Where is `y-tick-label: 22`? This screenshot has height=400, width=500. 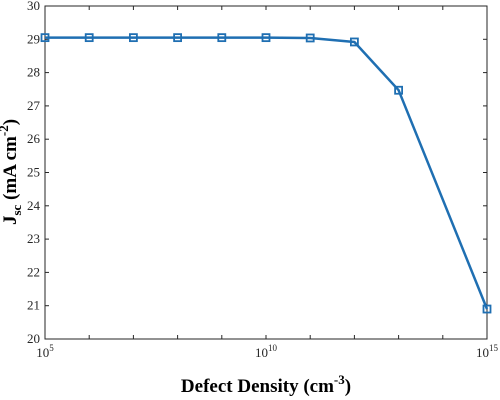
y-tick-label: 22 is located at coordinates (33, 271).